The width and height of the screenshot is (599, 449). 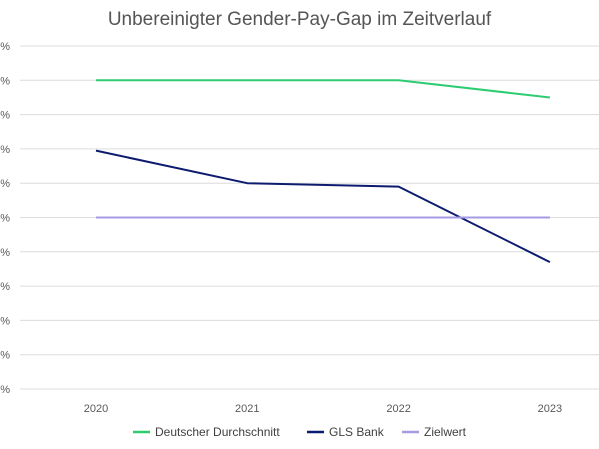 What do you see at coordinates (96, 409) in the screenshot?
I see `x-tick-label: 2020` at bounding box center [96, 409].